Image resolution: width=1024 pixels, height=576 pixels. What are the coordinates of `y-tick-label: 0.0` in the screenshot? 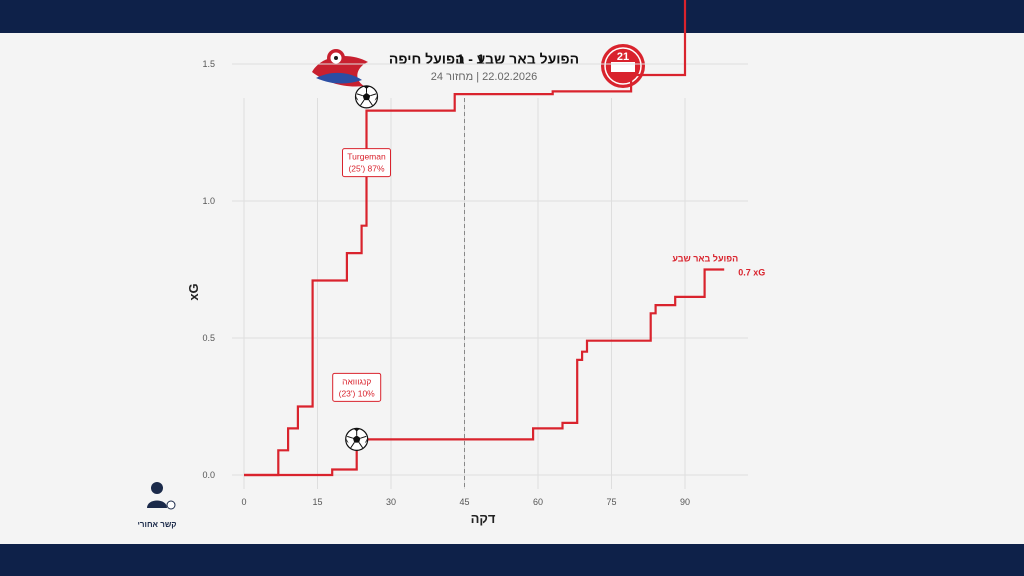 It's located at (208, 475).